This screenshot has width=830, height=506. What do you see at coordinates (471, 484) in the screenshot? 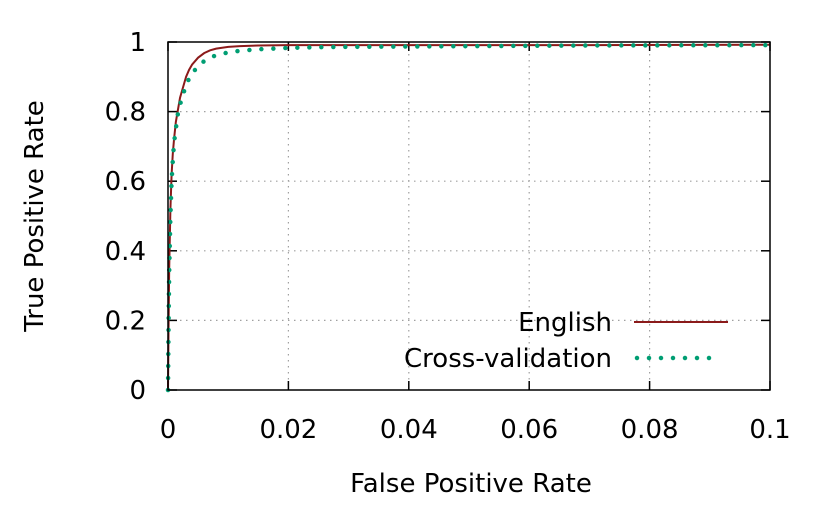
I see `x-axis-label: False Positive Rate` at bounding box center [471, 484].